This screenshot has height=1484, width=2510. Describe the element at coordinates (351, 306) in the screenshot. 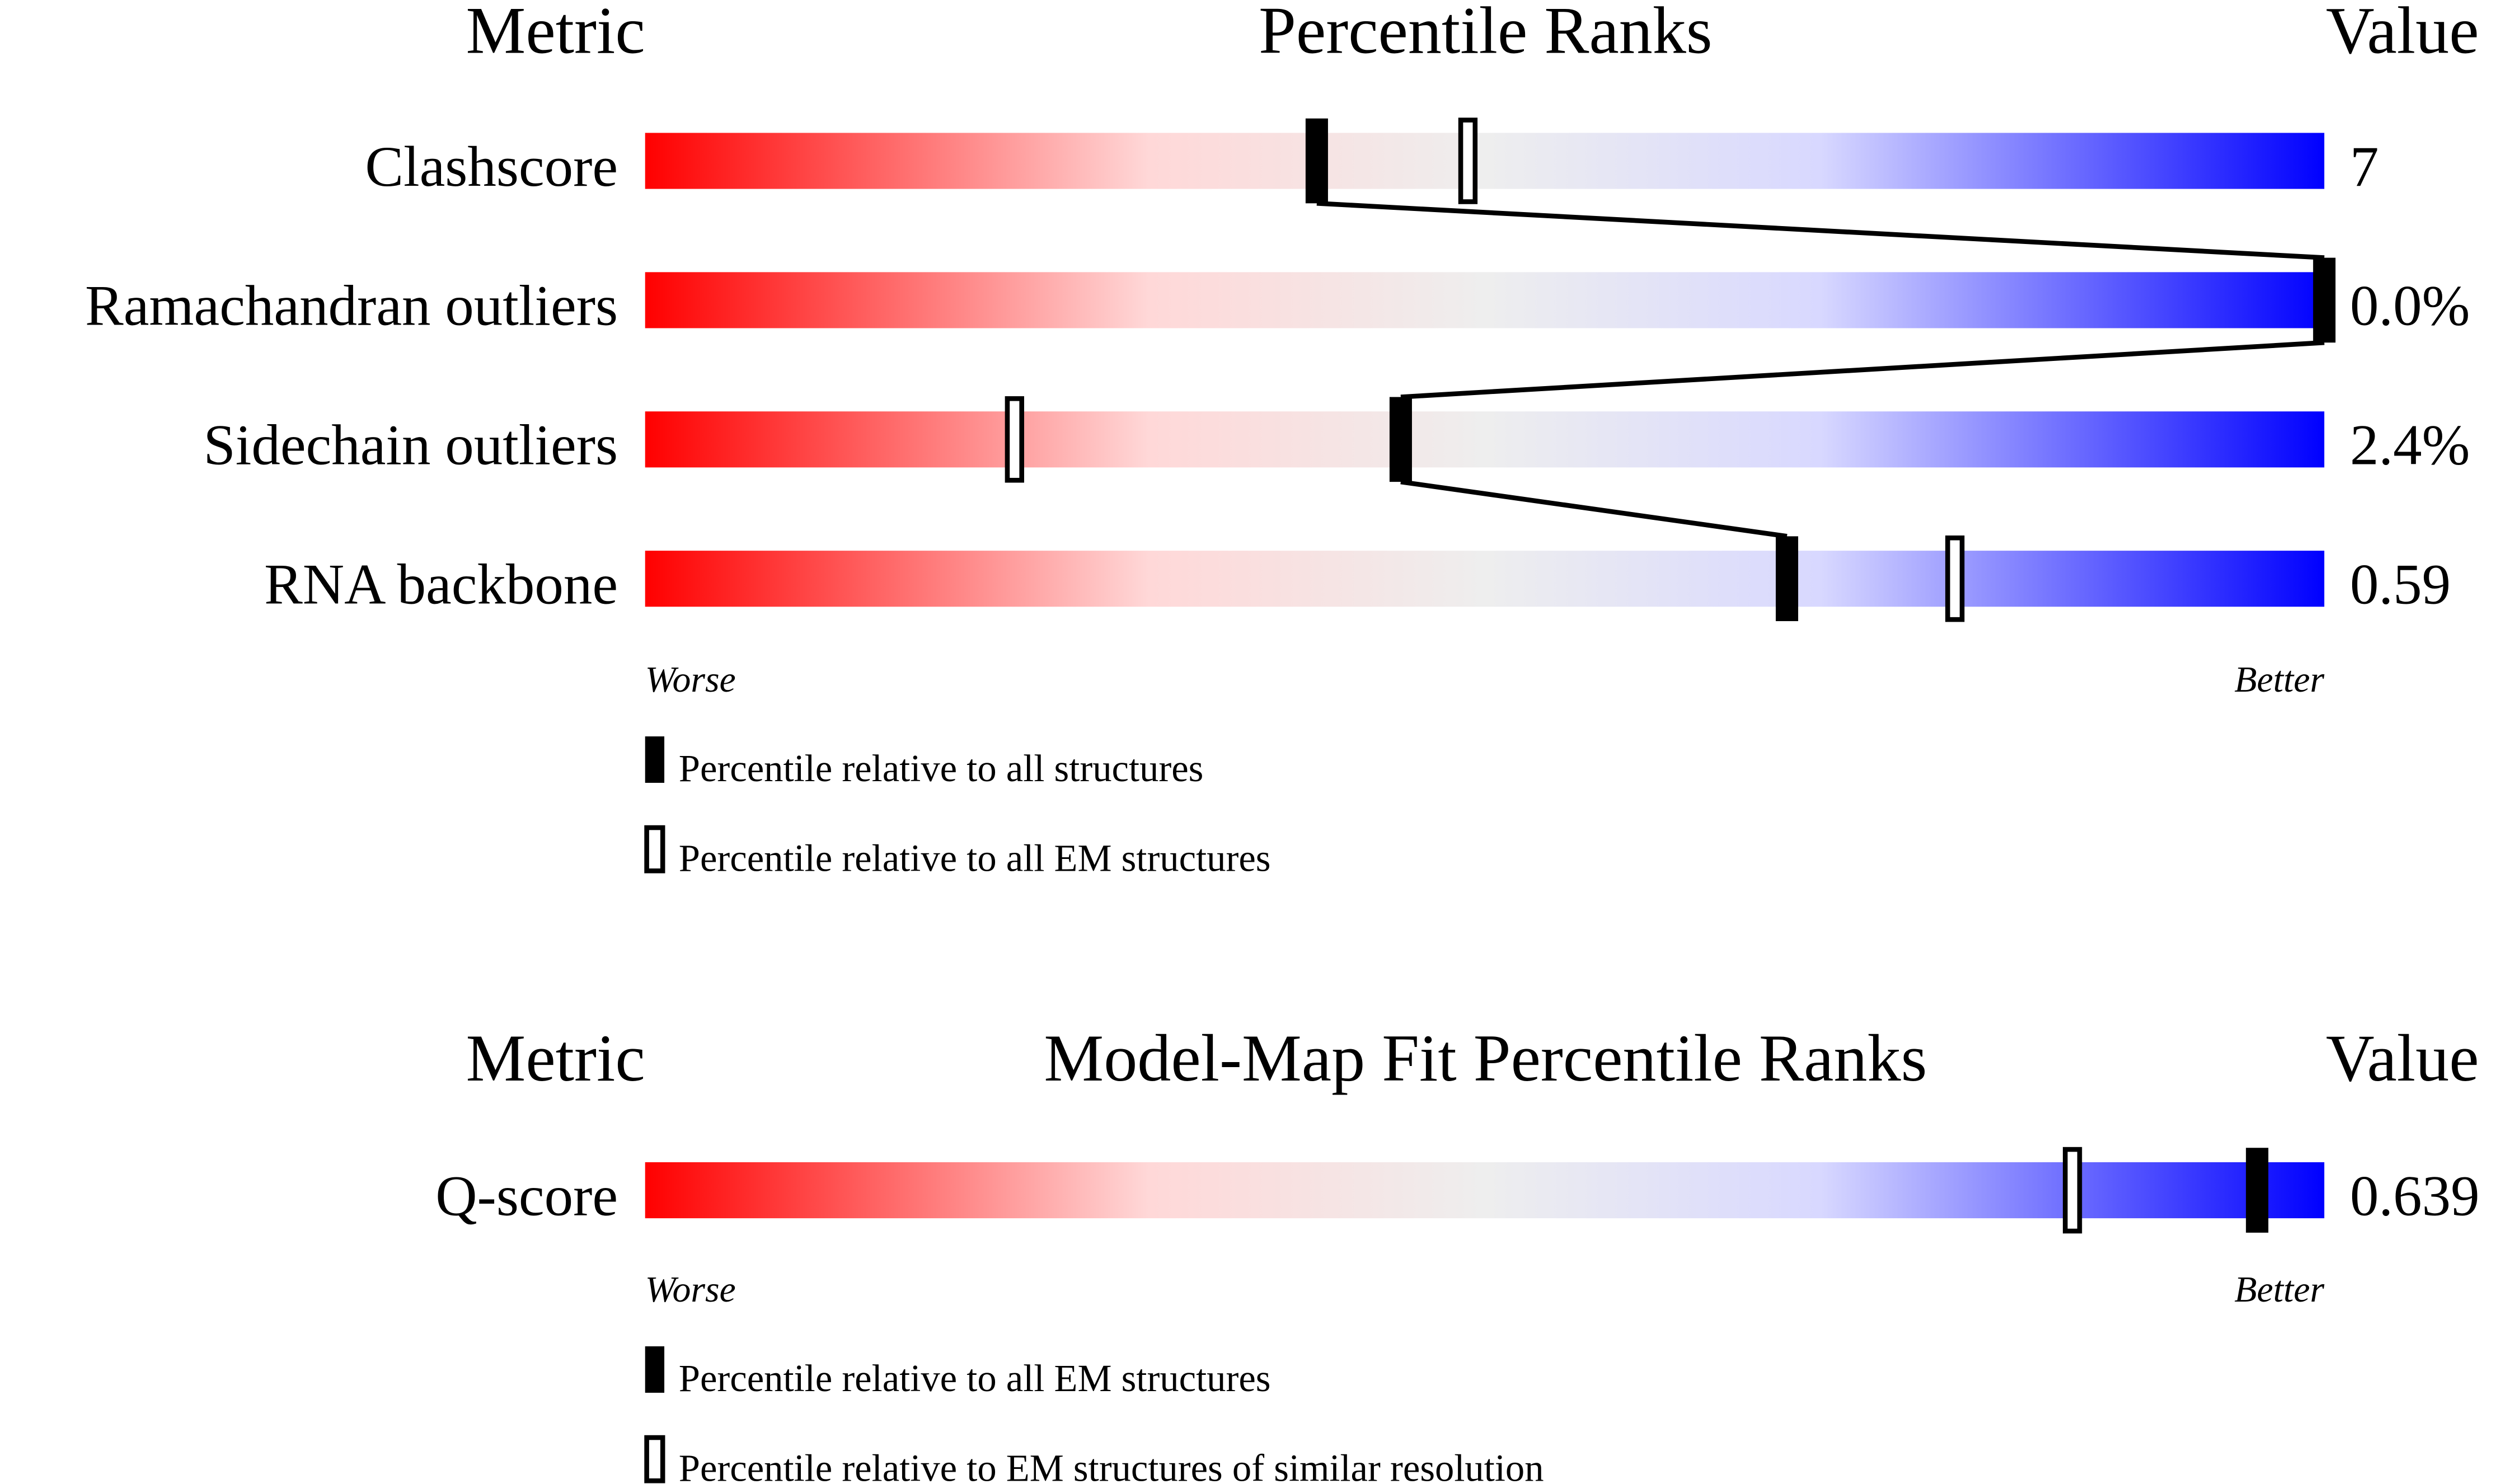

I see `metric-label: Ramachandran outliers` at that location.